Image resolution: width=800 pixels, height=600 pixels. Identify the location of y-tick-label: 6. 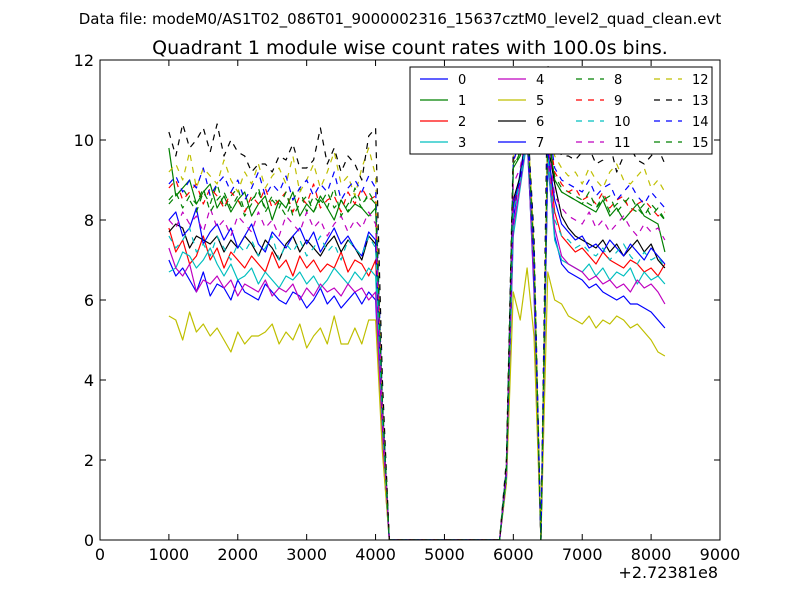
(89, 300).